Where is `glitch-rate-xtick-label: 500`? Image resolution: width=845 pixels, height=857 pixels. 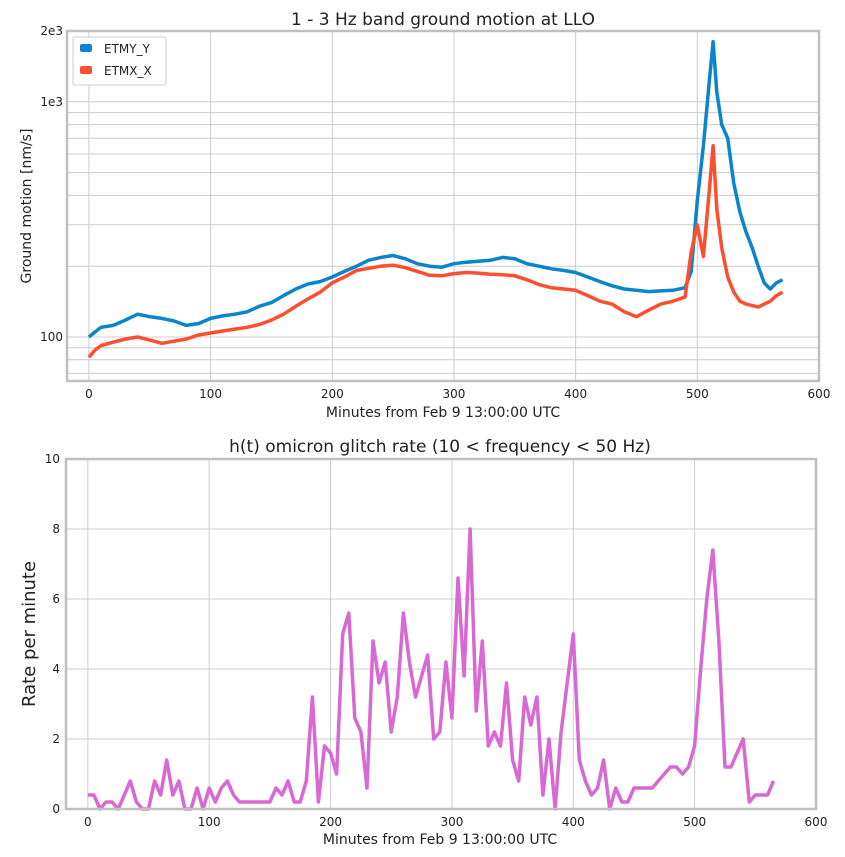 glitch-rate-xtick-label: 500 is located at coordinates (694, 822).